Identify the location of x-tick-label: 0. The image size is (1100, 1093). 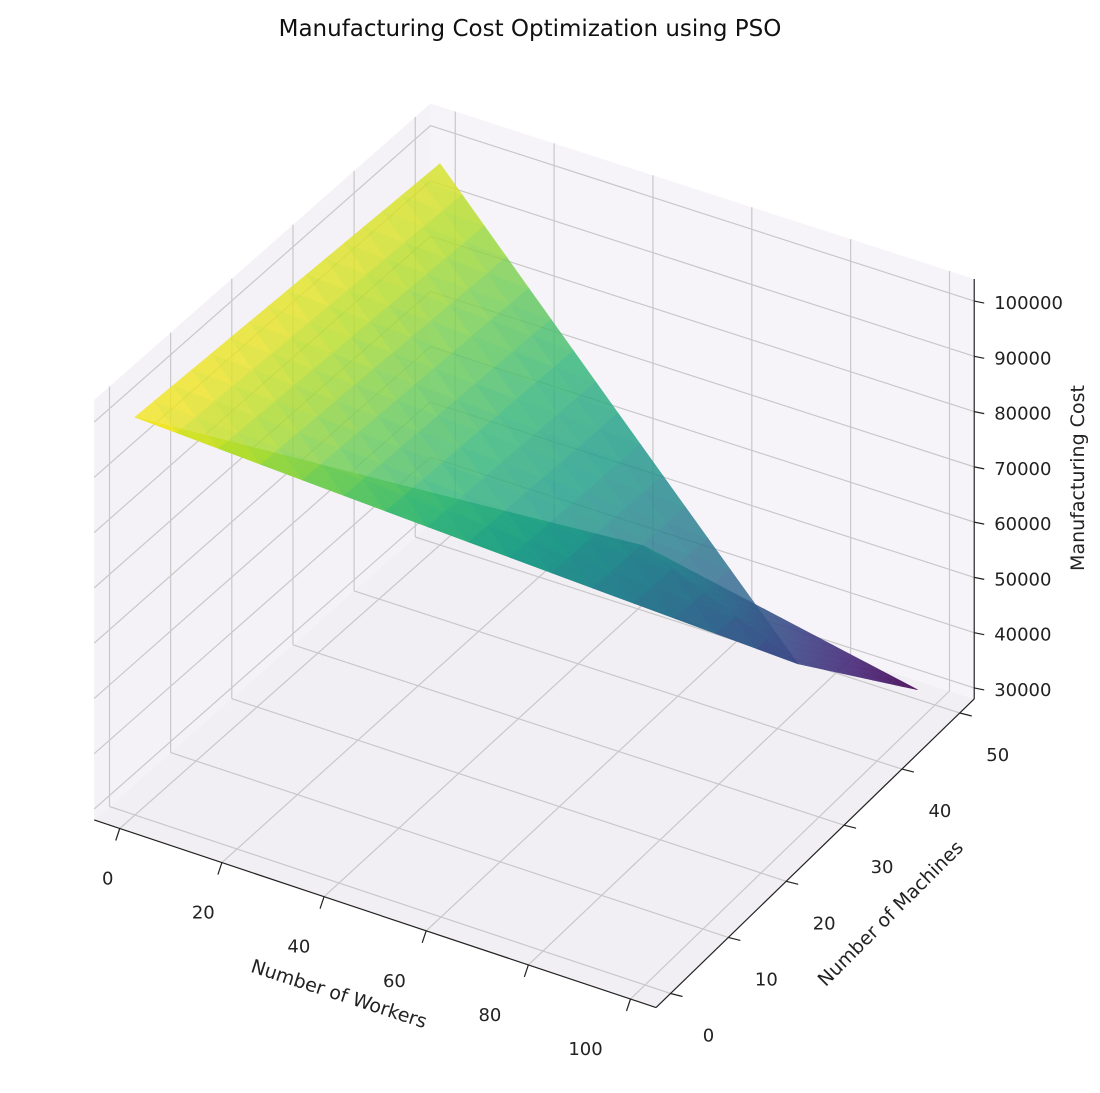
(107, 879).